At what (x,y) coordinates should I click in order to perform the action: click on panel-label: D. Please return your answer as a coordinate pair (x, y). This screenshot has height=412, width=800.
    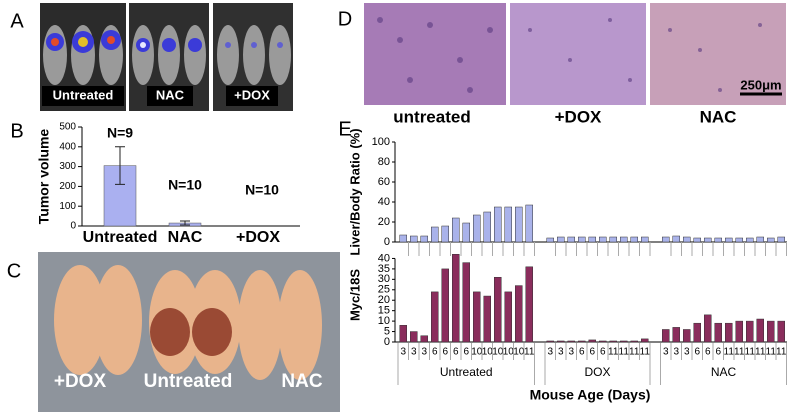
    Looking at the image, I should click on (345, 19).